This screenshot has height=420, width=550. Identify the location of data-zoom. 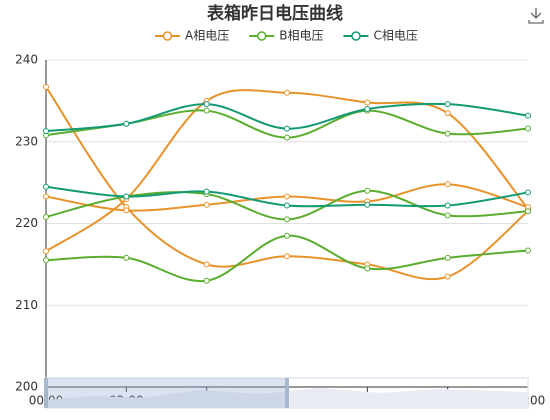
(286, 393).